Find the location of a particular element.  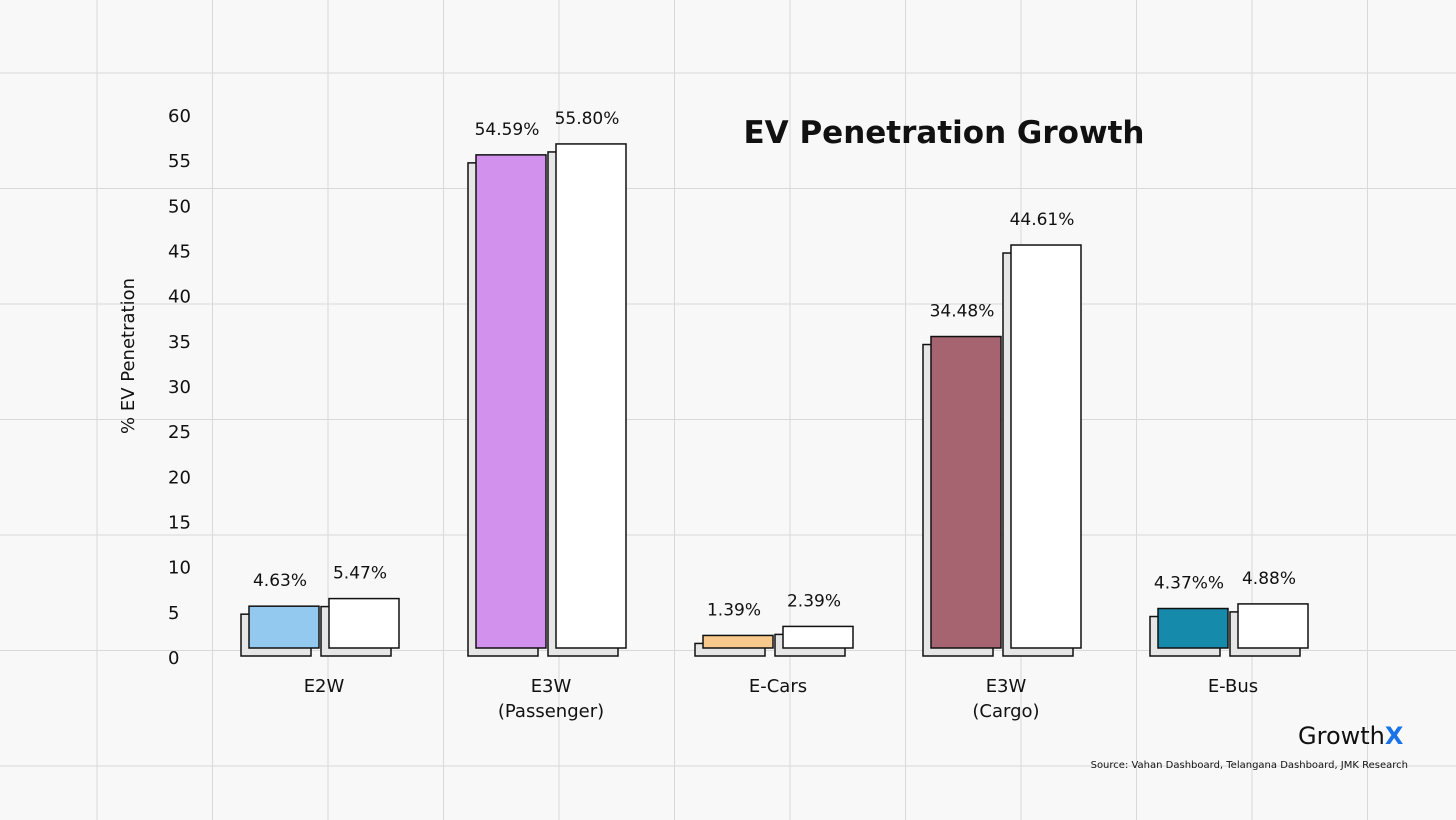

y-tick-label: 5 is located at coordinates (173, 613).